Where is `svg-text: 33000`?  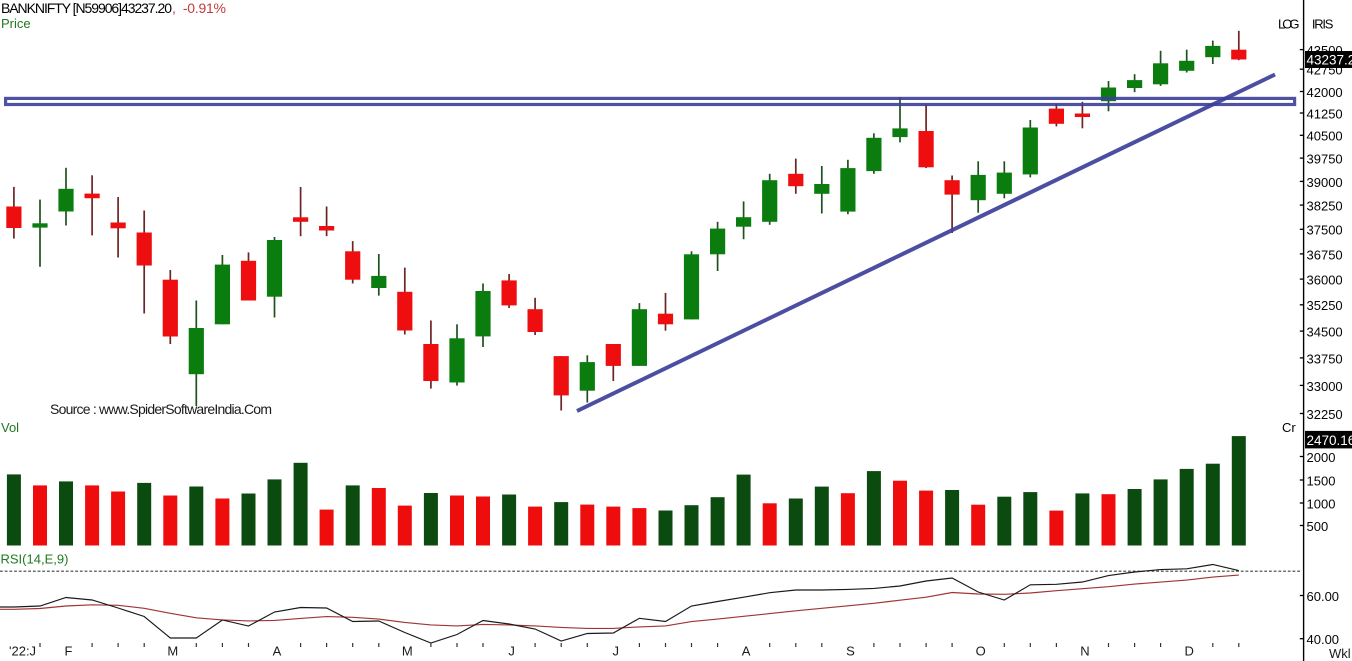 svg-text: 33000 is located at coordinates (1325, 386).